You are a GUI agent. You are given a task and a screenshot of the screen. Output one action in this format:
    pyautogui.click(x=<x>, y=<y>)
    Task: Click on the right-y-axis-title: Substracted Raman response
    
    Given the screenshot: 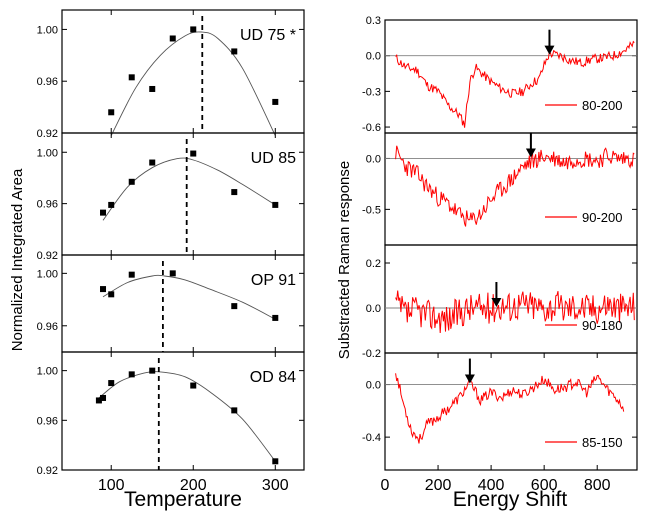 What is the action you would take?
    pyautogui.click(x=344, y=260)
    